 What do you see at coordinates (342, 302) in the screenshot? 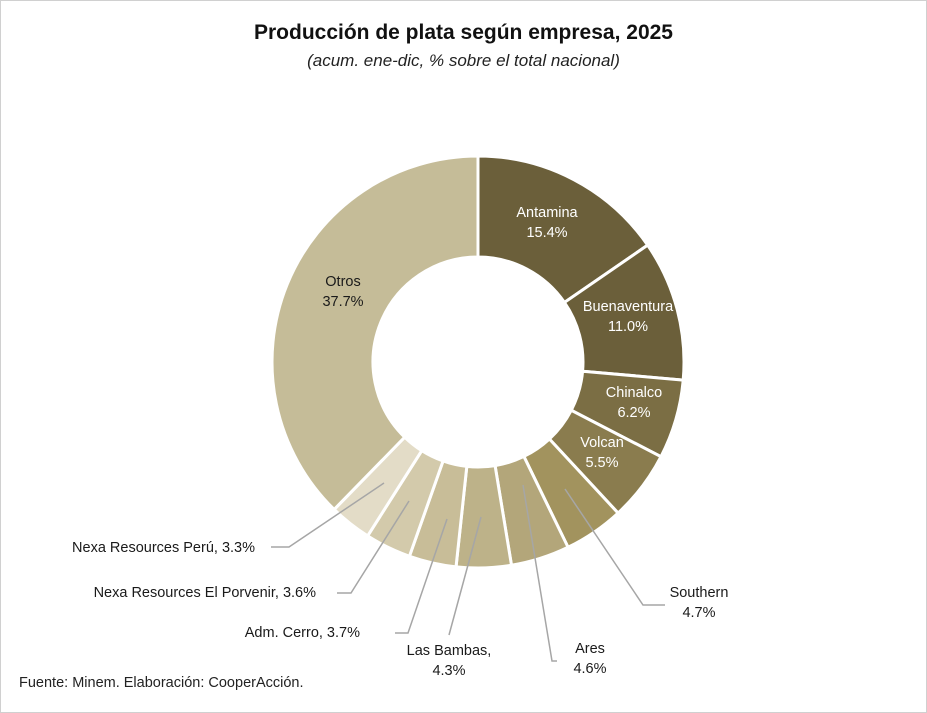
I see `slice-value-label: 37.7%` at bounding box center [342, 302].